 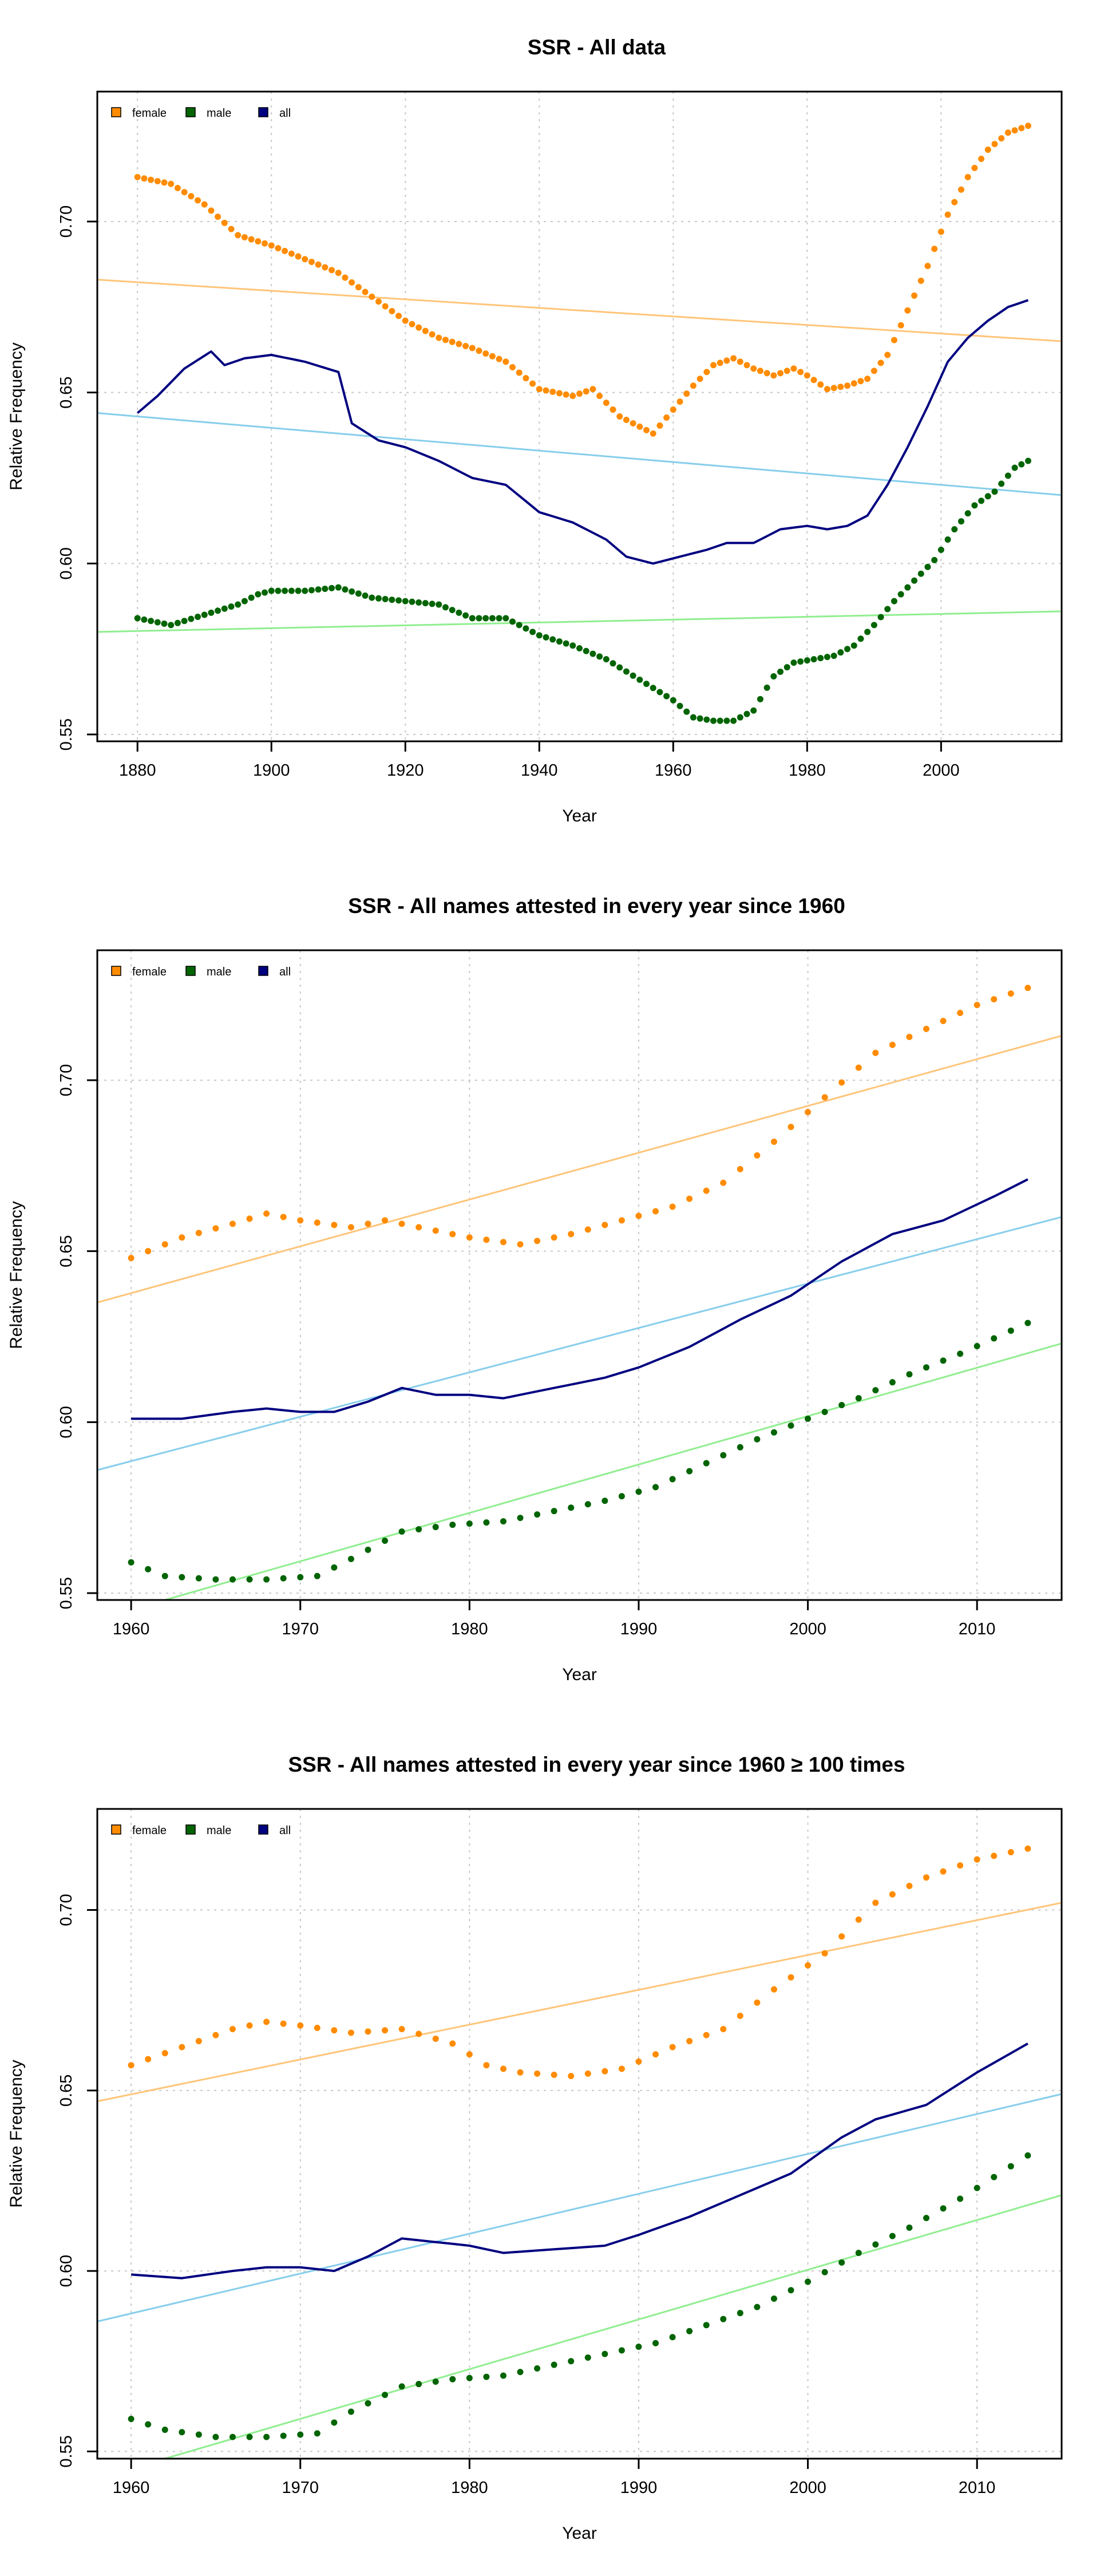 I want to click on trend-line-all, so click(x=579, y=1343).